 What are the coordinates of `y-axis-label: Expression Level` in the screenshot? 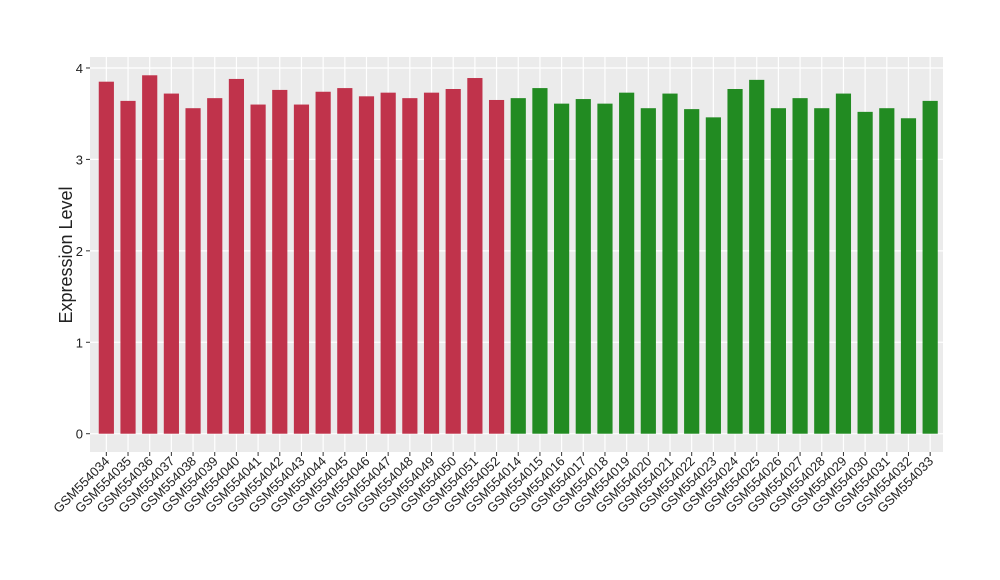 It's located at (66, 254).